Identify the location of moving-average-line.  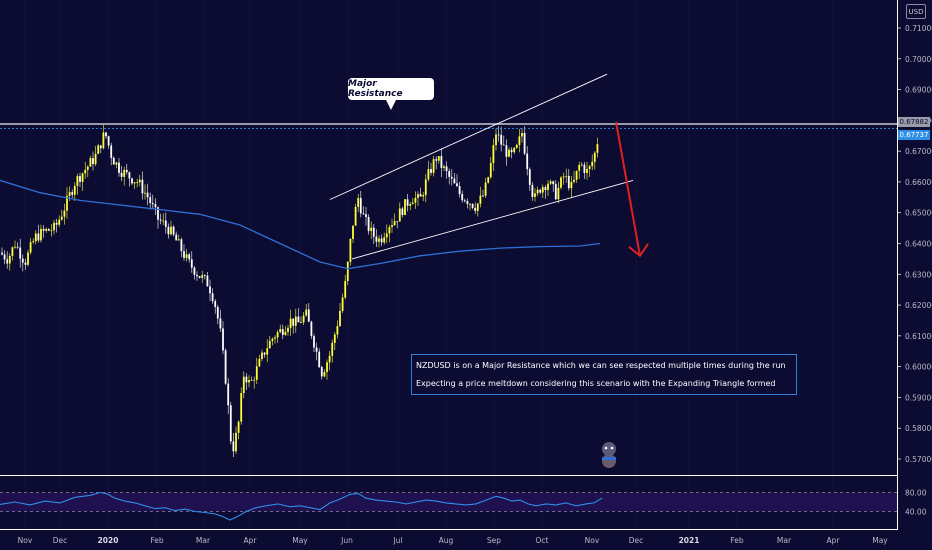
(300, 224).